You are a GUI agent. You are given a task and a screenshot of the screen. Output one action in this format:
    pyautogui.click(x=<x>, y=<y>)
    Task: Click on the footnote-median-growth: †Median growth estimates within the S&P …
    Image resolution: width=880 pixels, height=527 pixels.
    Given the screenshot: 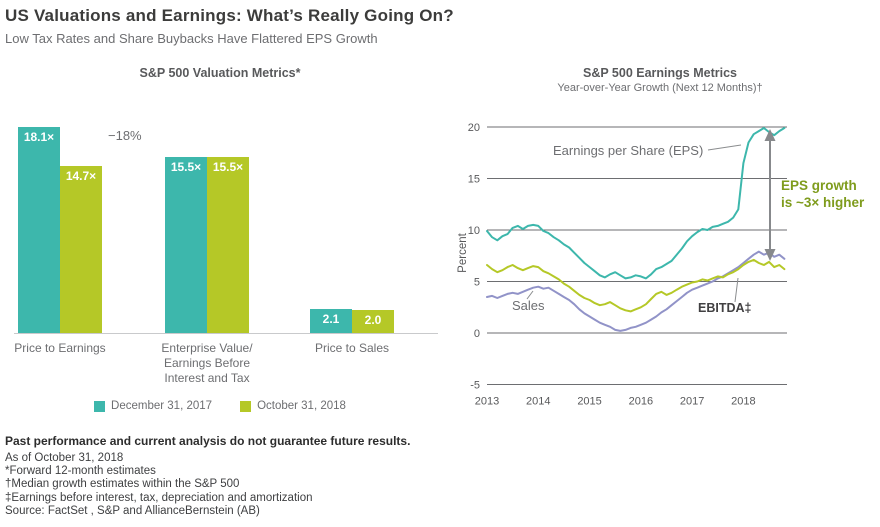 What is the action you would take?
    pyautogui.click(x=122, y=484)
    